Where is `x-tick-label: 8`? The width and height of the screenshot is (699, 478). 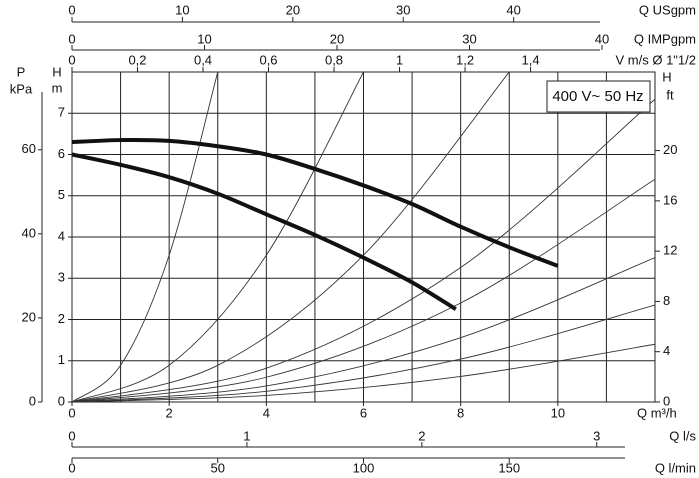
x-tick-label: 8 is located at coordinates (460, 412).